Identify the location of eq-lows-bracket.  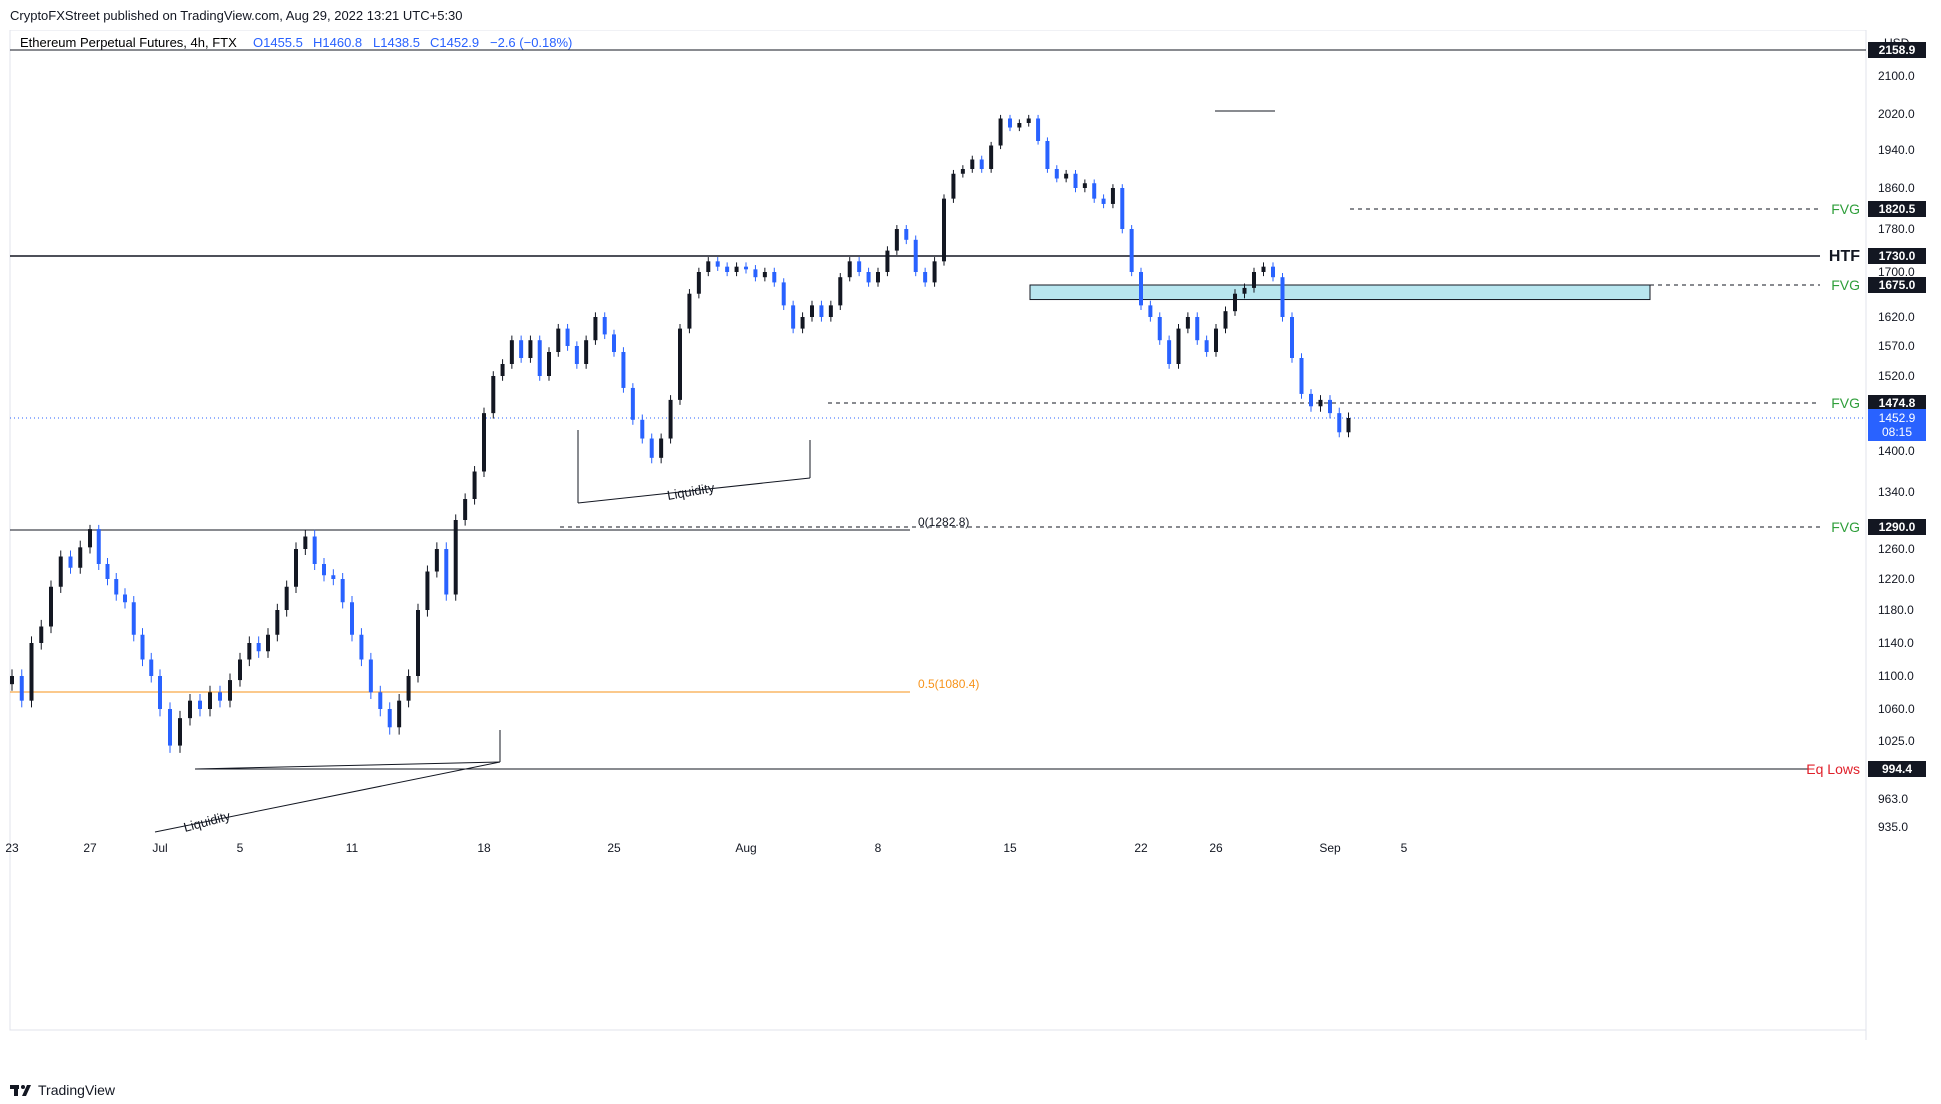
(347, 765).